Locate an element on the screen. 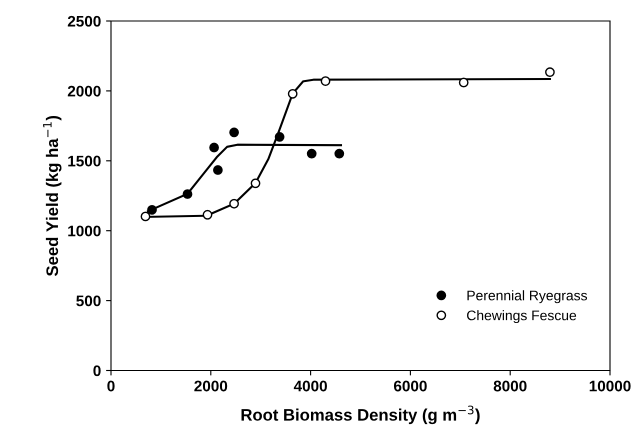 This screenshot has height=448, width=638. x-tick-label: 4000 is located at coordinates (310, 386).